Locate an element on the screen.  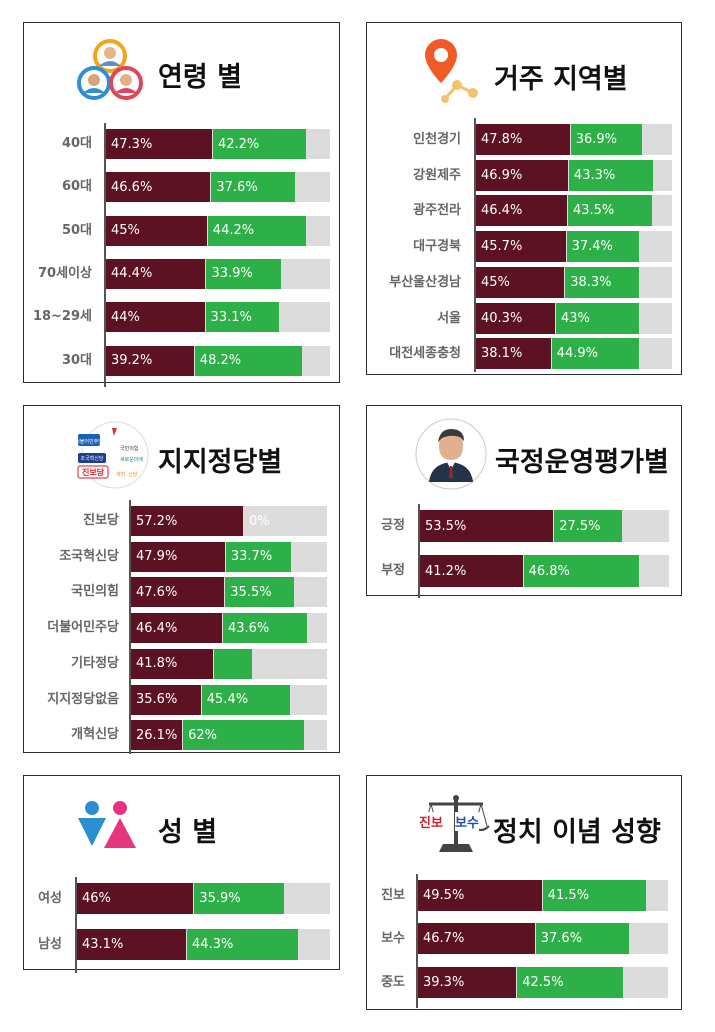
bar-positive: 41.5% is located at coordinates (594, 895).